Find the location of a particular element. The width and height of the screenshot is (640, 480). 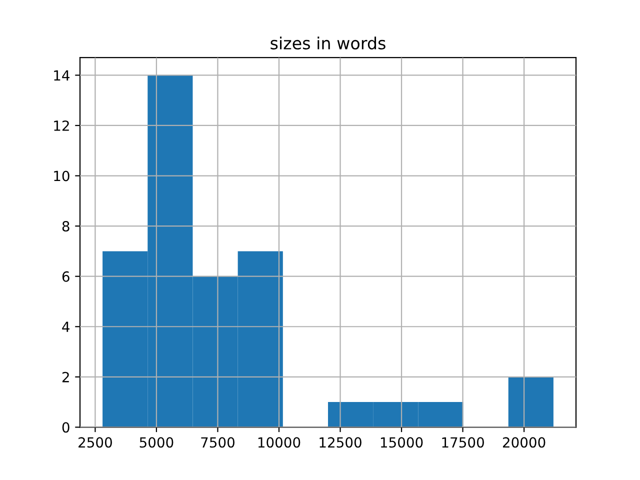

y-tick-label: 10 is located at coordinates (62, 176).